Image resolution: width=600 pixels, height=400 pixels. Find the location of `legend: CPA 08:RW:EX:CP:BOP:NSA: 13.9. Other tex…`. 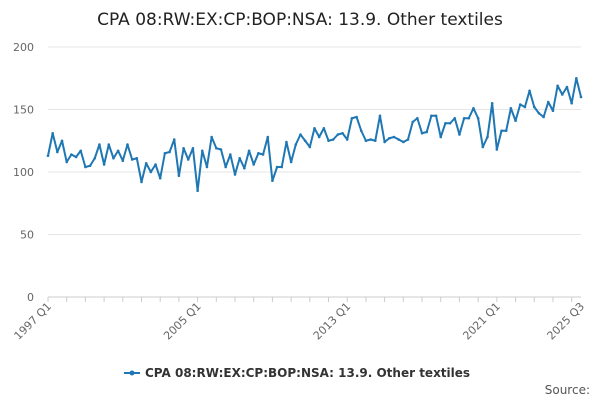

legend: CPA 08:RW:EX:CP:BOP:NSA: 13.9. Other tex… is located at coordinates (297, 373).